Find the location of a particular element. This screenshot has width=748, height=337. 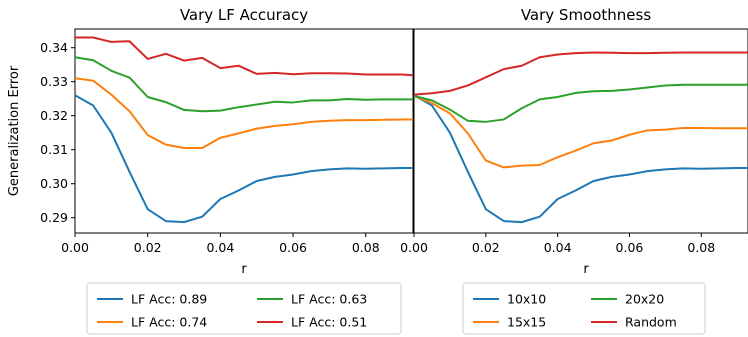

legend-label-left-1: LF Acc: 0.89 is located at coordinates (169, 299).